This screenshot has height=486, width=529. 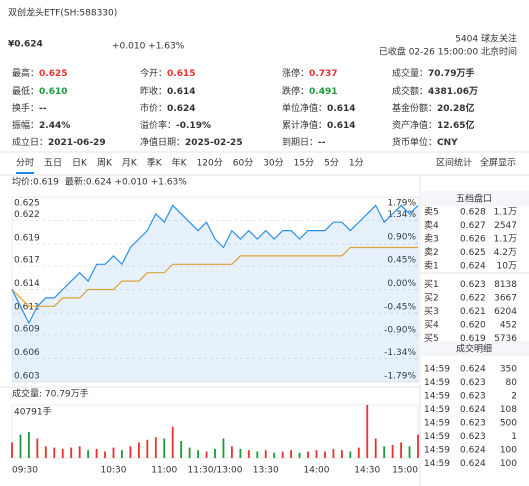 What do you see at coordinates (433, 73) in the screenshot?
I see `stat: 成交量：70.79万手` at bounding box center [433, 73].